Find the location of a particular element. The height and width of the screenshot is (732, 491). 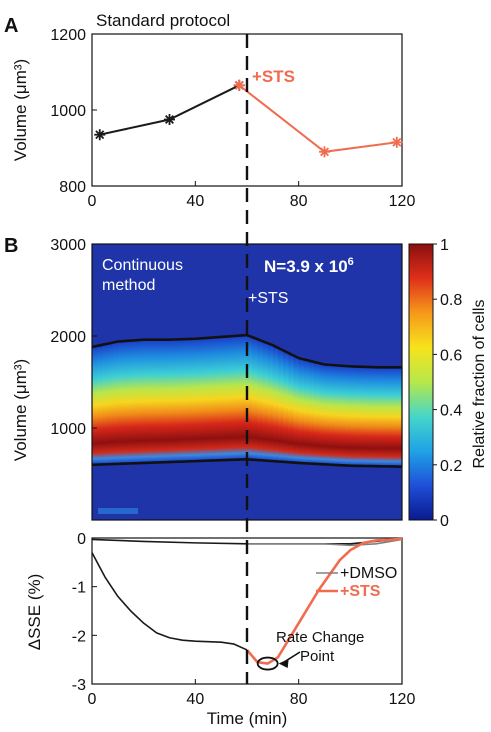

panel-a-y-axis-label: Volume (μm³) is located at coordinates (20, 110).